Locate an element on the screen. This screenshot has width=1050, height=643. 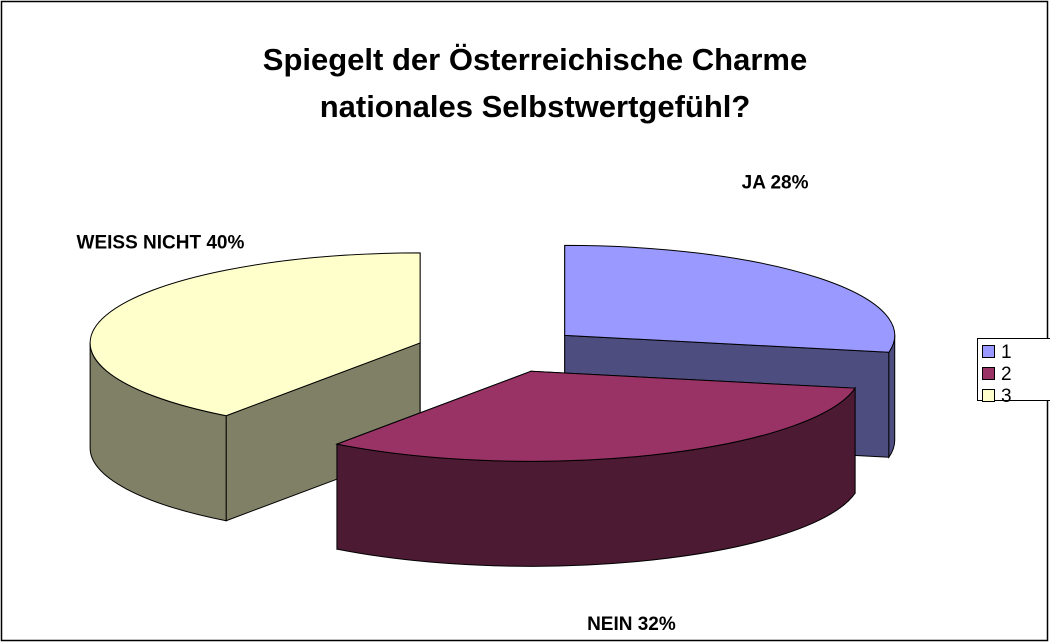
legend-label: 1 is located at coordinates (1006, 352).